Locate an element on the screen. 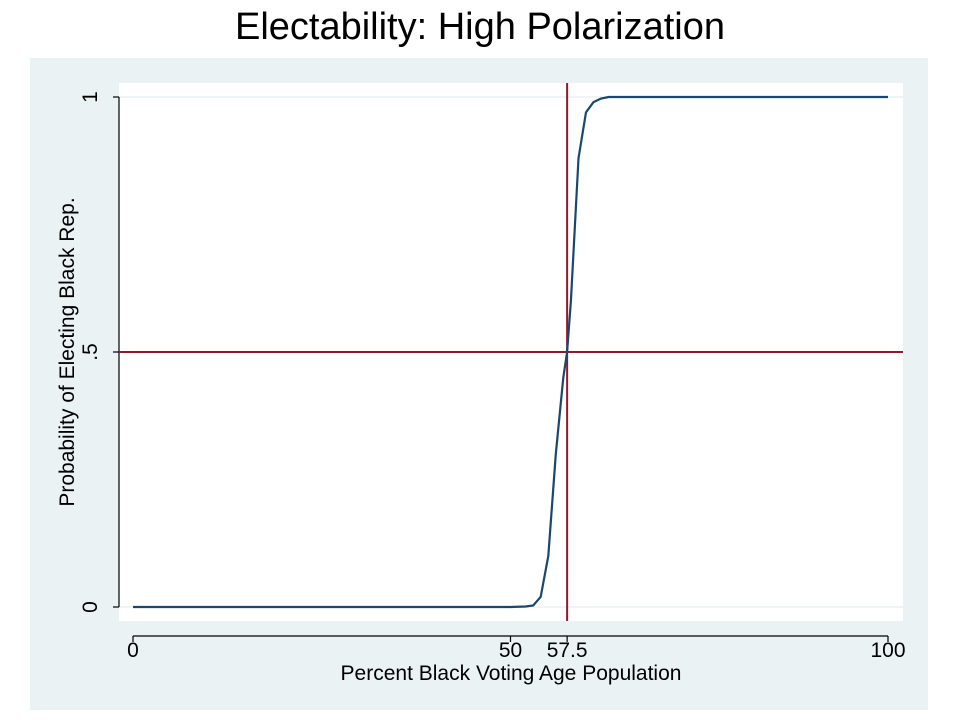 This screenshot has width=960, height=720. x-tick-label: 57.5 is located at coordinates (567, 650).